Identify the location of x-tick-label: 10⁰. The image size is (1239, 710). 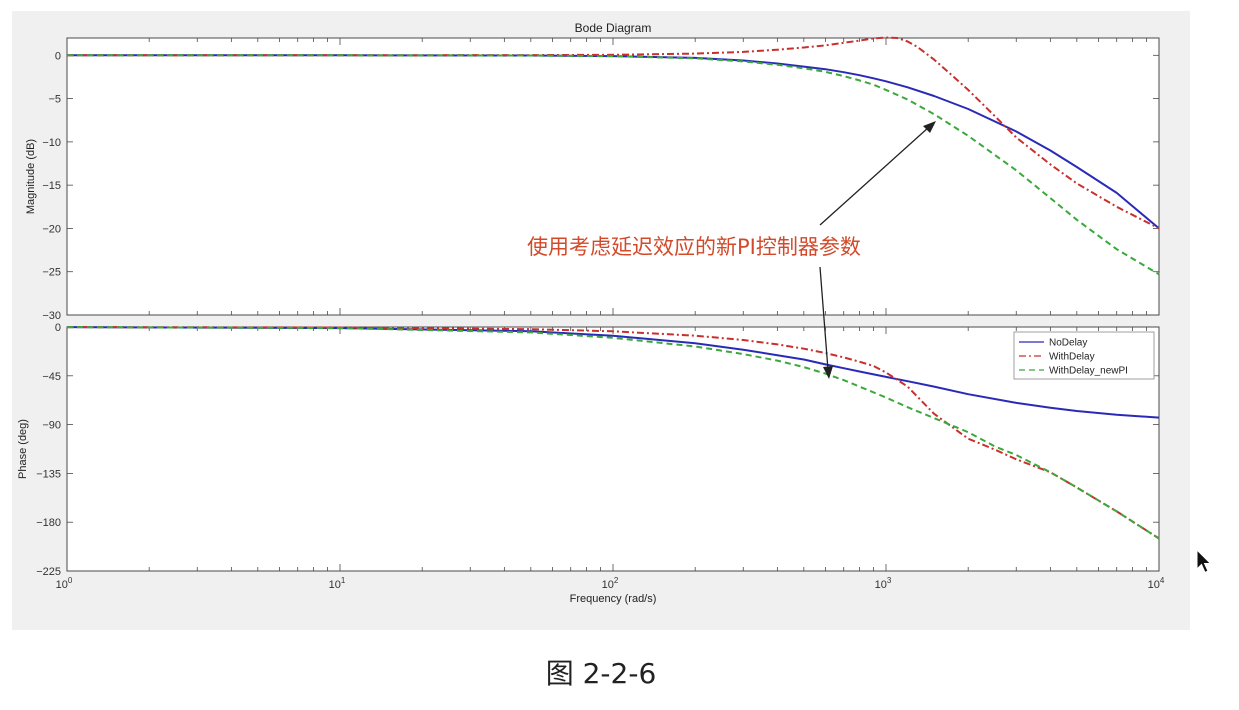
(64, 583).